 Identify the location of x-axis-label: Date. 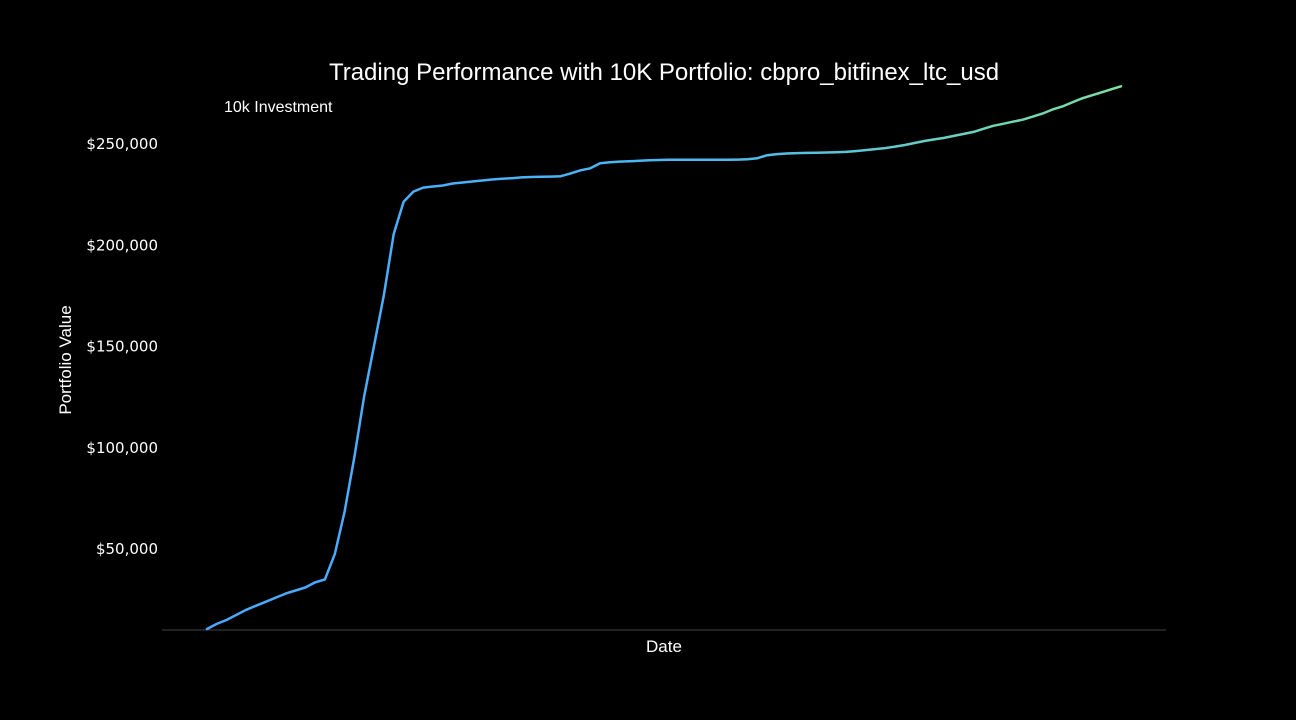
(664, 646).